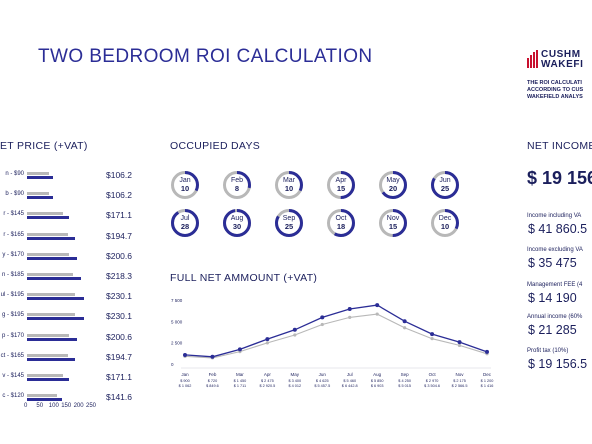  What do you see at coordinates (459, 381) in the screenshot?
I see `value-label-base: $ 2 175` at bounding box center [459, 381].